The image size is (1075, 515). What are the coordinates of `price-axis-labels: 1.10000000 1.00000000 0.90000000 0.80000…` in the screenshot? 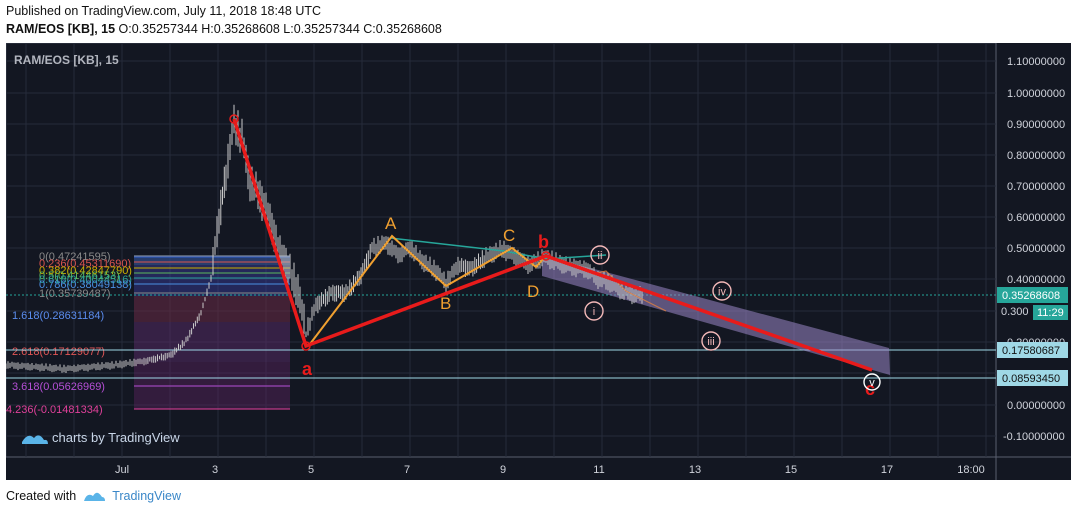 It's located at (1033, 249).